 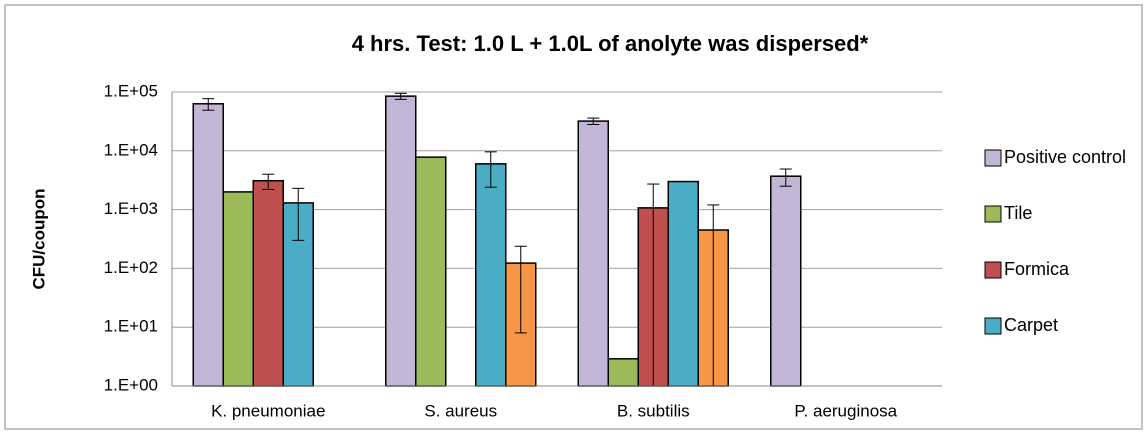 I want to click on x-tick-label: K. pneumoniae, so click(x=268, y=410).